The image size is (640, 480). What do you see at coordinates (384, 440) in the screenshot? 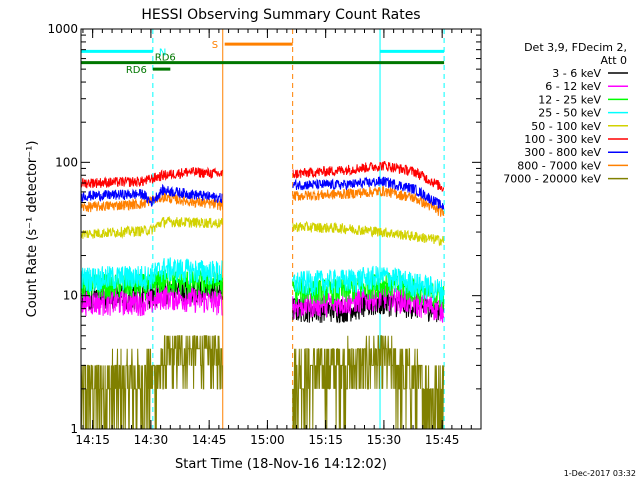
I see `x-tick-label: 15:30` at bounding box center [384, 440].